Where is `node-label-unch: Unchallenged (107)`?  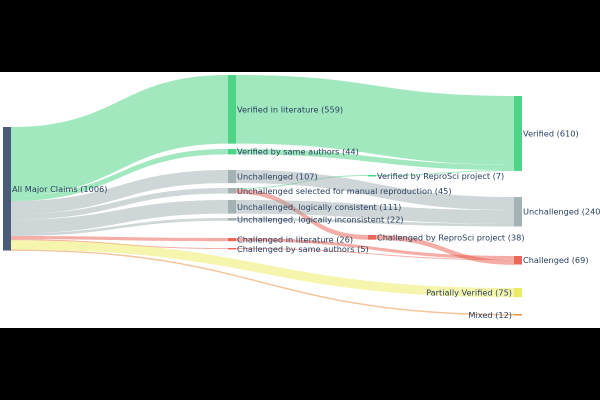
node-label-unch: Unchallenged (107) is located at coordinates (277, 177).